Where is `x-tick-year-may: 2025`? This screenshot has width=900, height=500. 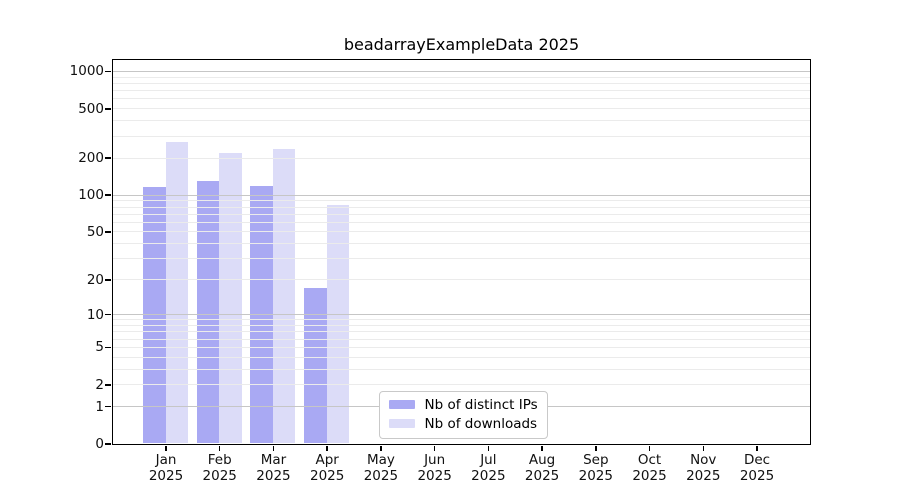 x-tick-year-may: 2025 is located at coordinates (381, 475).